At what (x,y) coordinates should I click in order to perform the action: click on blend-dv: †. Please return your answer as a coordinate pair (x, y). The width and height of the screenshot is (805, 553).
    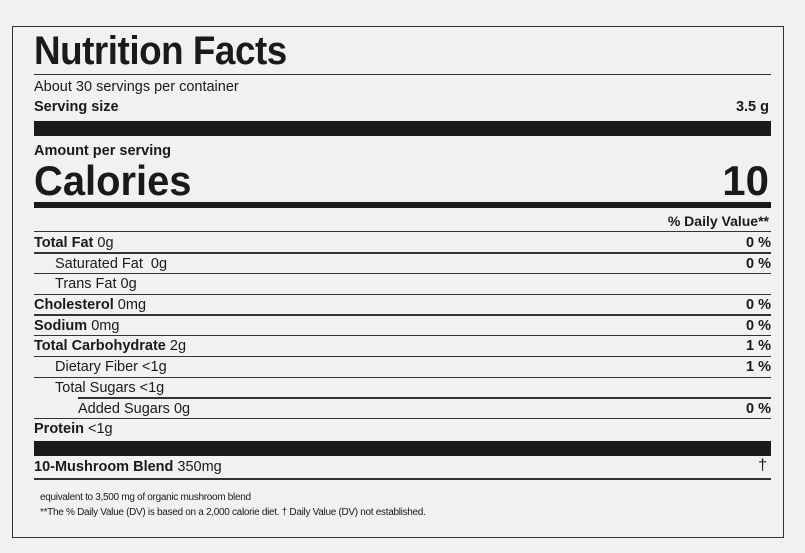
    Looking at the image, I should click on (762, 465).